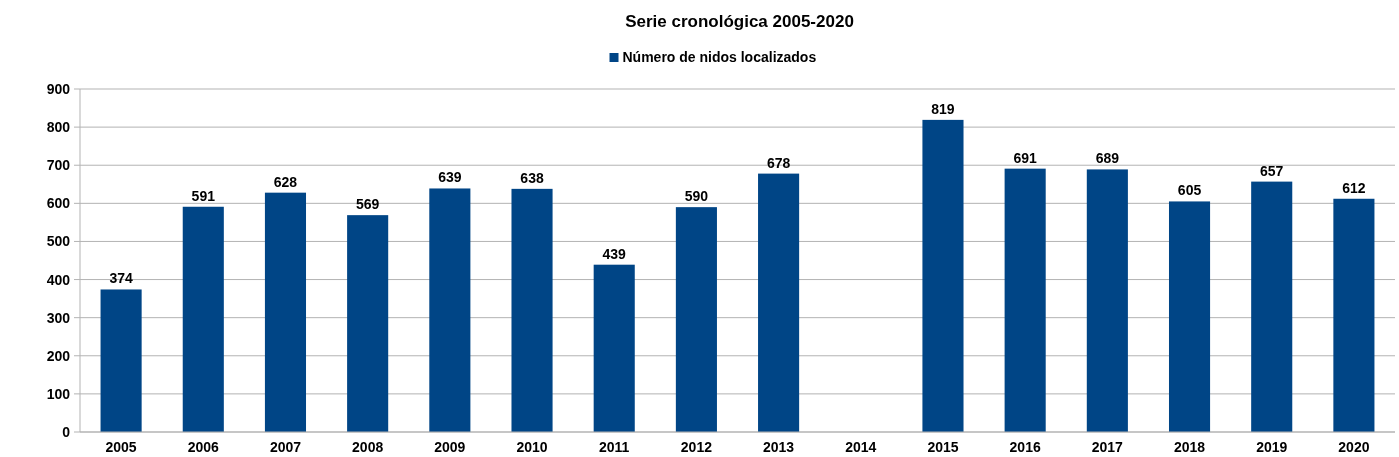 The width and height of the screenshot is (1399, 457). I want to click on data-label: 591, so click(203, 195).